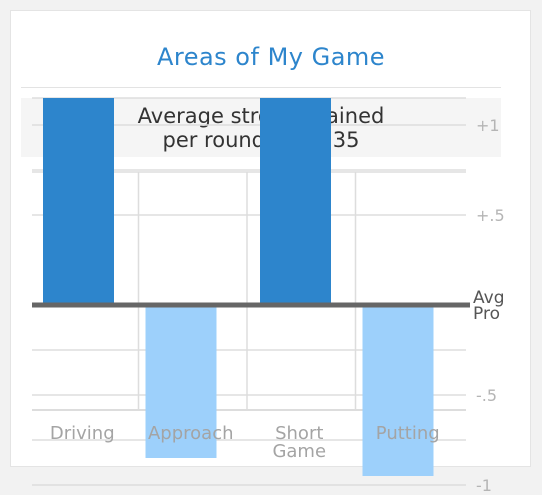  Describe the element at coordinates (299, 442) in the screenshot. I see `x-category-label: Short Game` at that location.